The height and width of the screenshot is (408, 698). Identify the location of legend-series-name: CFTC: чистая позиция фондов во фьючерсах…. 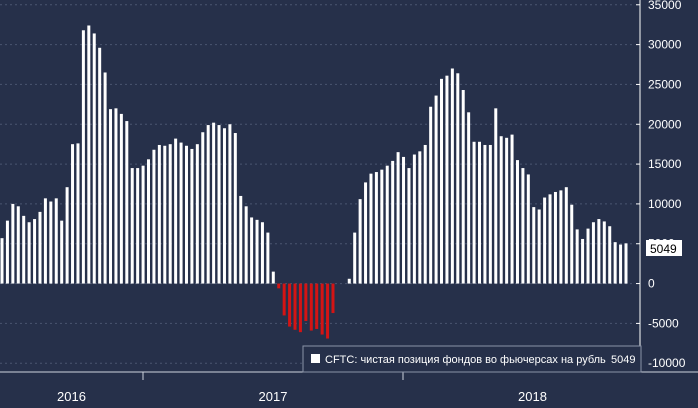
(465, 360).